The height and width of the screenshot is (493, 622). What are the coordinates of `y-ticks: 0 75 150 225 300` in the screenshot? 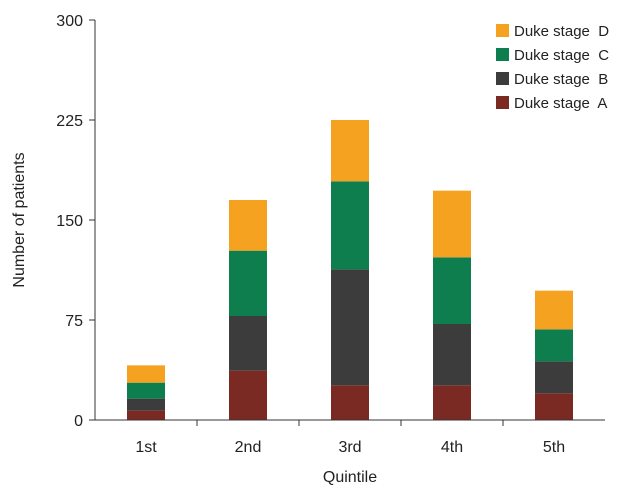 It's located at (75, 221).